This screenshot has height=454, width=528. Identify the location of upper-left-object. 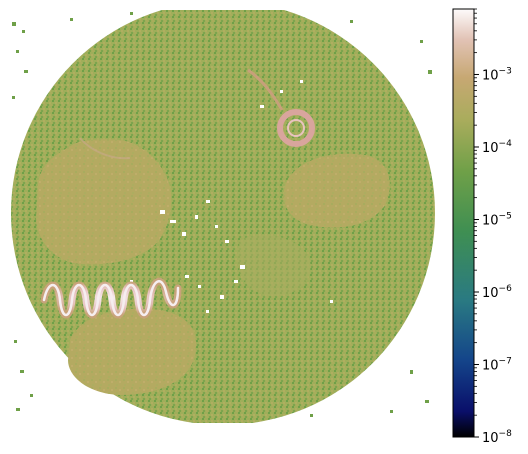
(104, 202).